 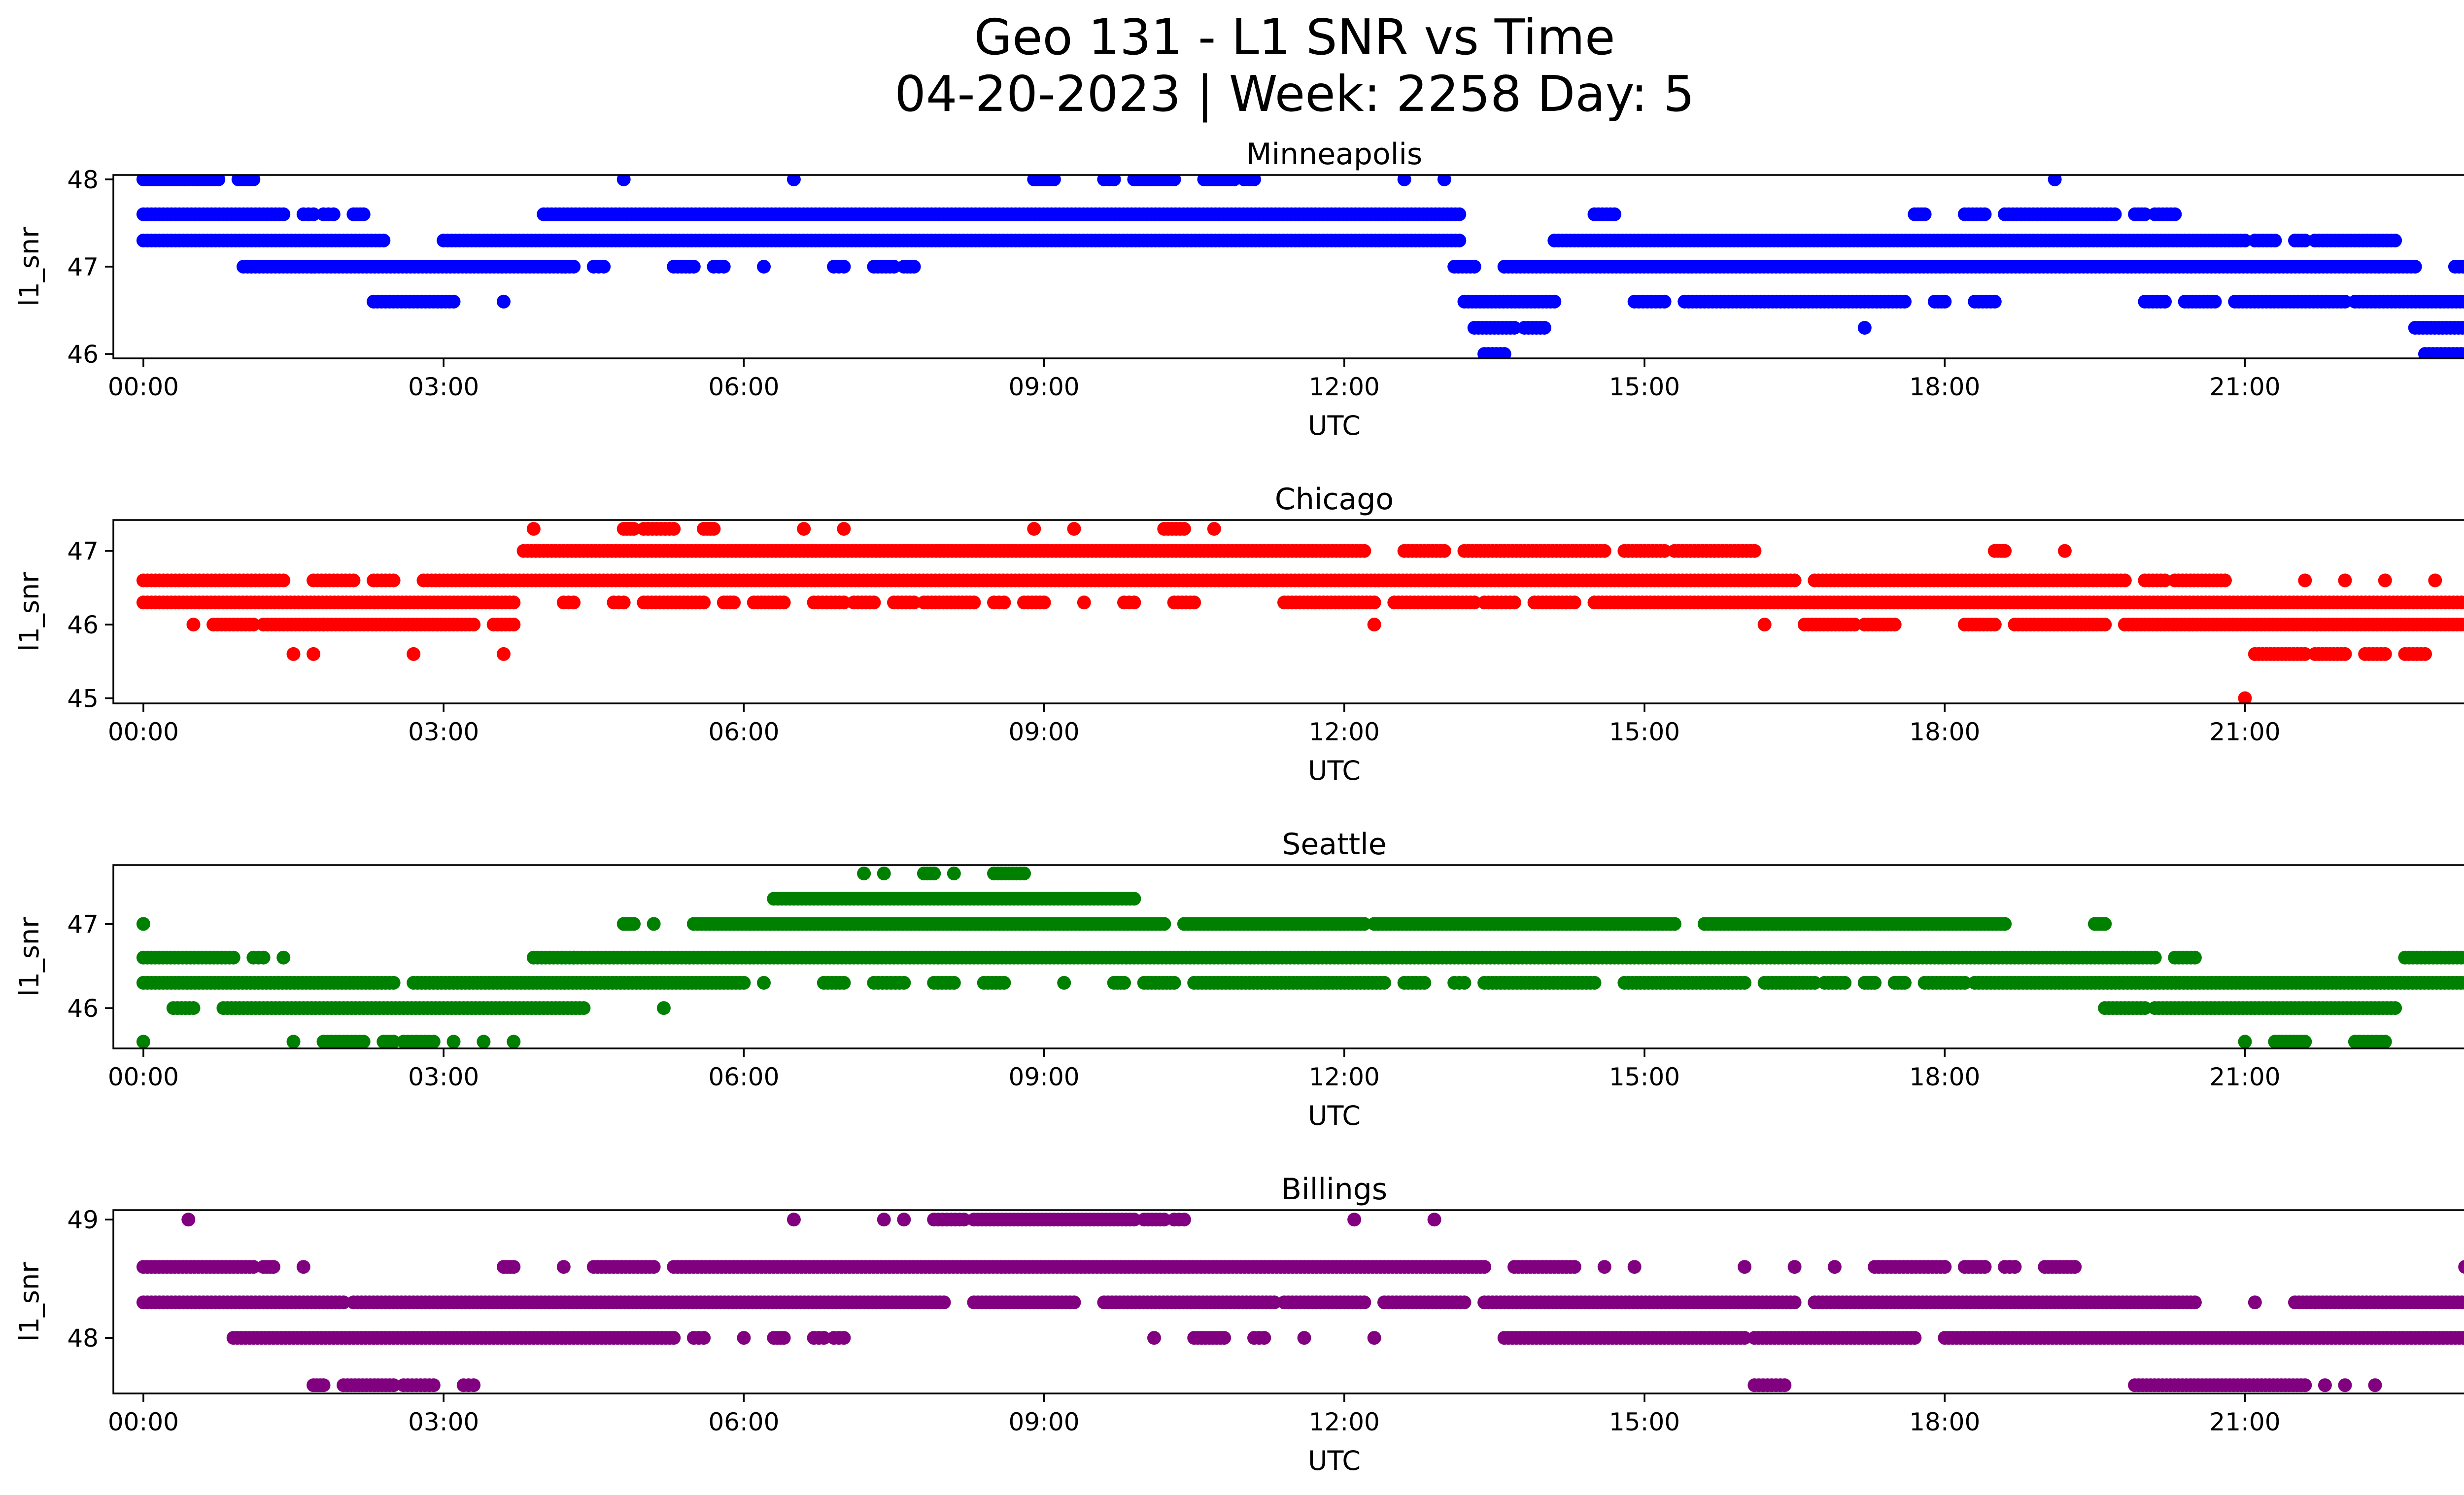 What do you see at coordinates (1344, 1077) in the screenshot?
I see `x-tick-label: 12:00` at bounding box center [1344, 1077].